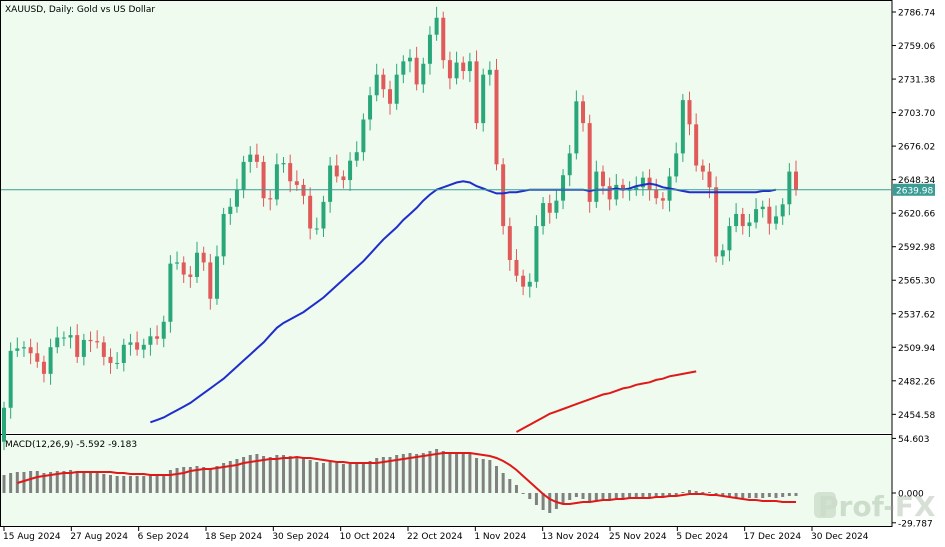 Image resolution: width=945 pixels, height=547 pixels. I want to click on macd-tick-label: 54.603, so click(914, 440).